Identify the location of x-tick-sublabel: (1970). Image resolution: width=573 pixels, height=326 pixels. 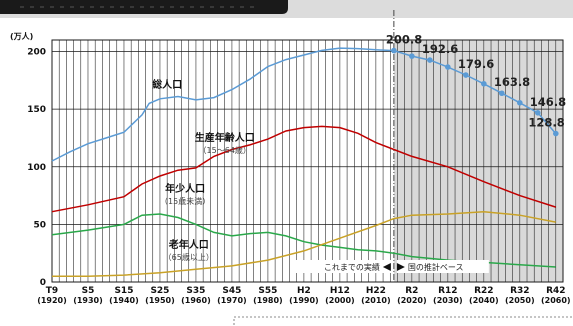
(232, 300).